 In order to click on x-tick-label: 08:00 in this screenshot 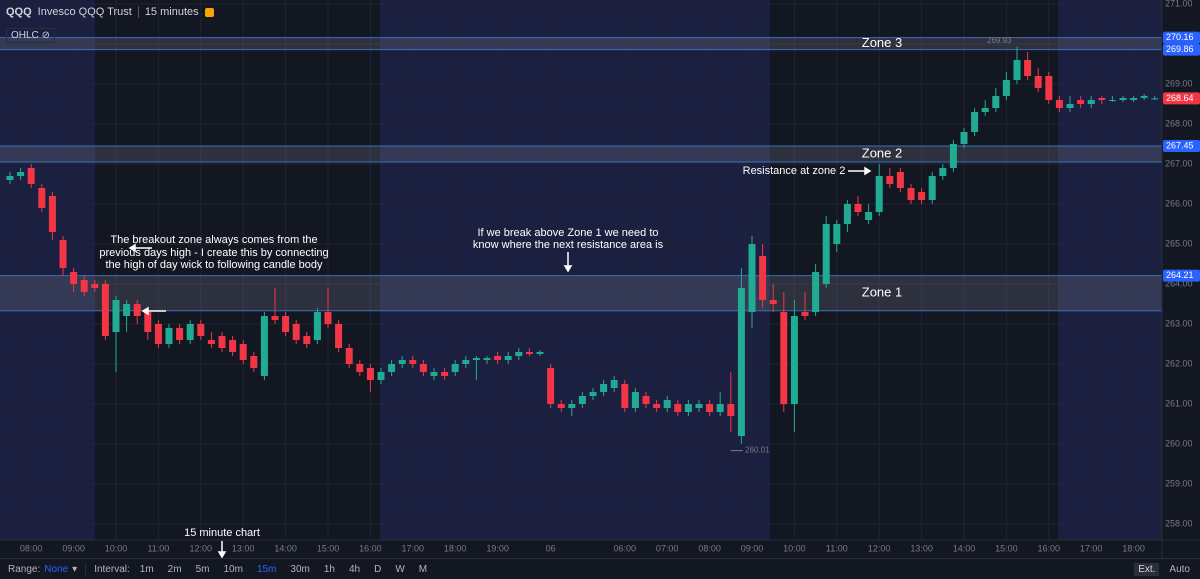, I will do `click(31, 548)`.